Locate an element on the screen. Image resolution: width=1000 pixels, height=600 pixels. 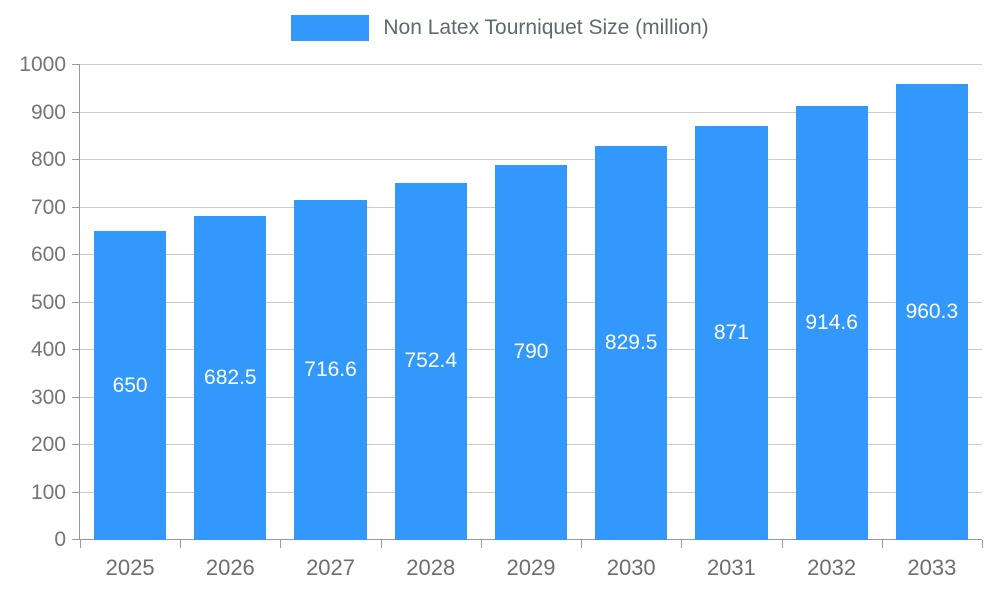
bar-value-label: 914.6 is located at coordinates (831, 322).